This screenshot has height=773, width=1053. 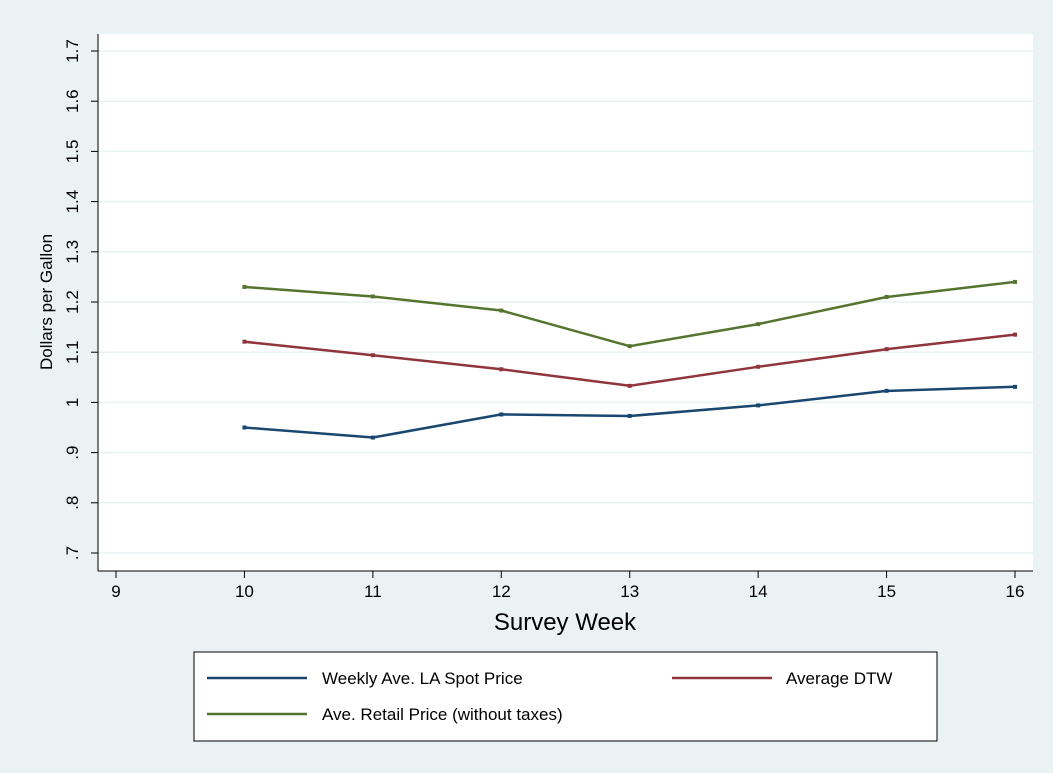 I want to click on legend-label-average-dtw: Average DTW, so click(x=839, y=678).